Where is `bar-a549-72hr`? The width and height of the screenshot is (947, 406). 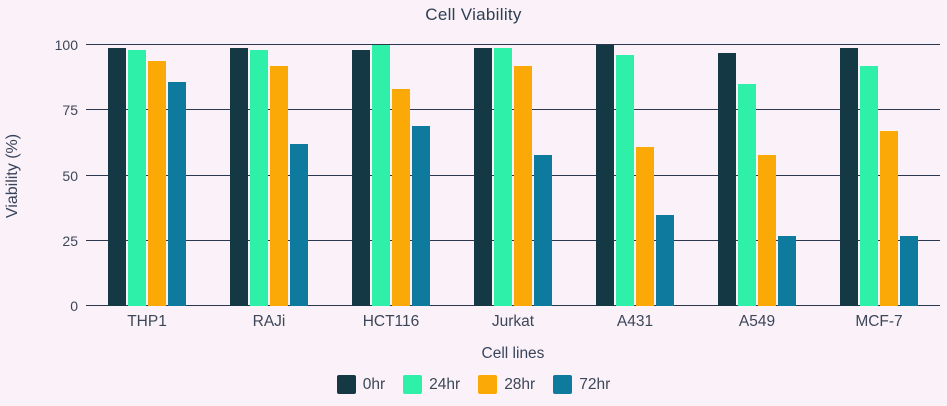 bar-a549-72hr is located at coordinates (787, 270).